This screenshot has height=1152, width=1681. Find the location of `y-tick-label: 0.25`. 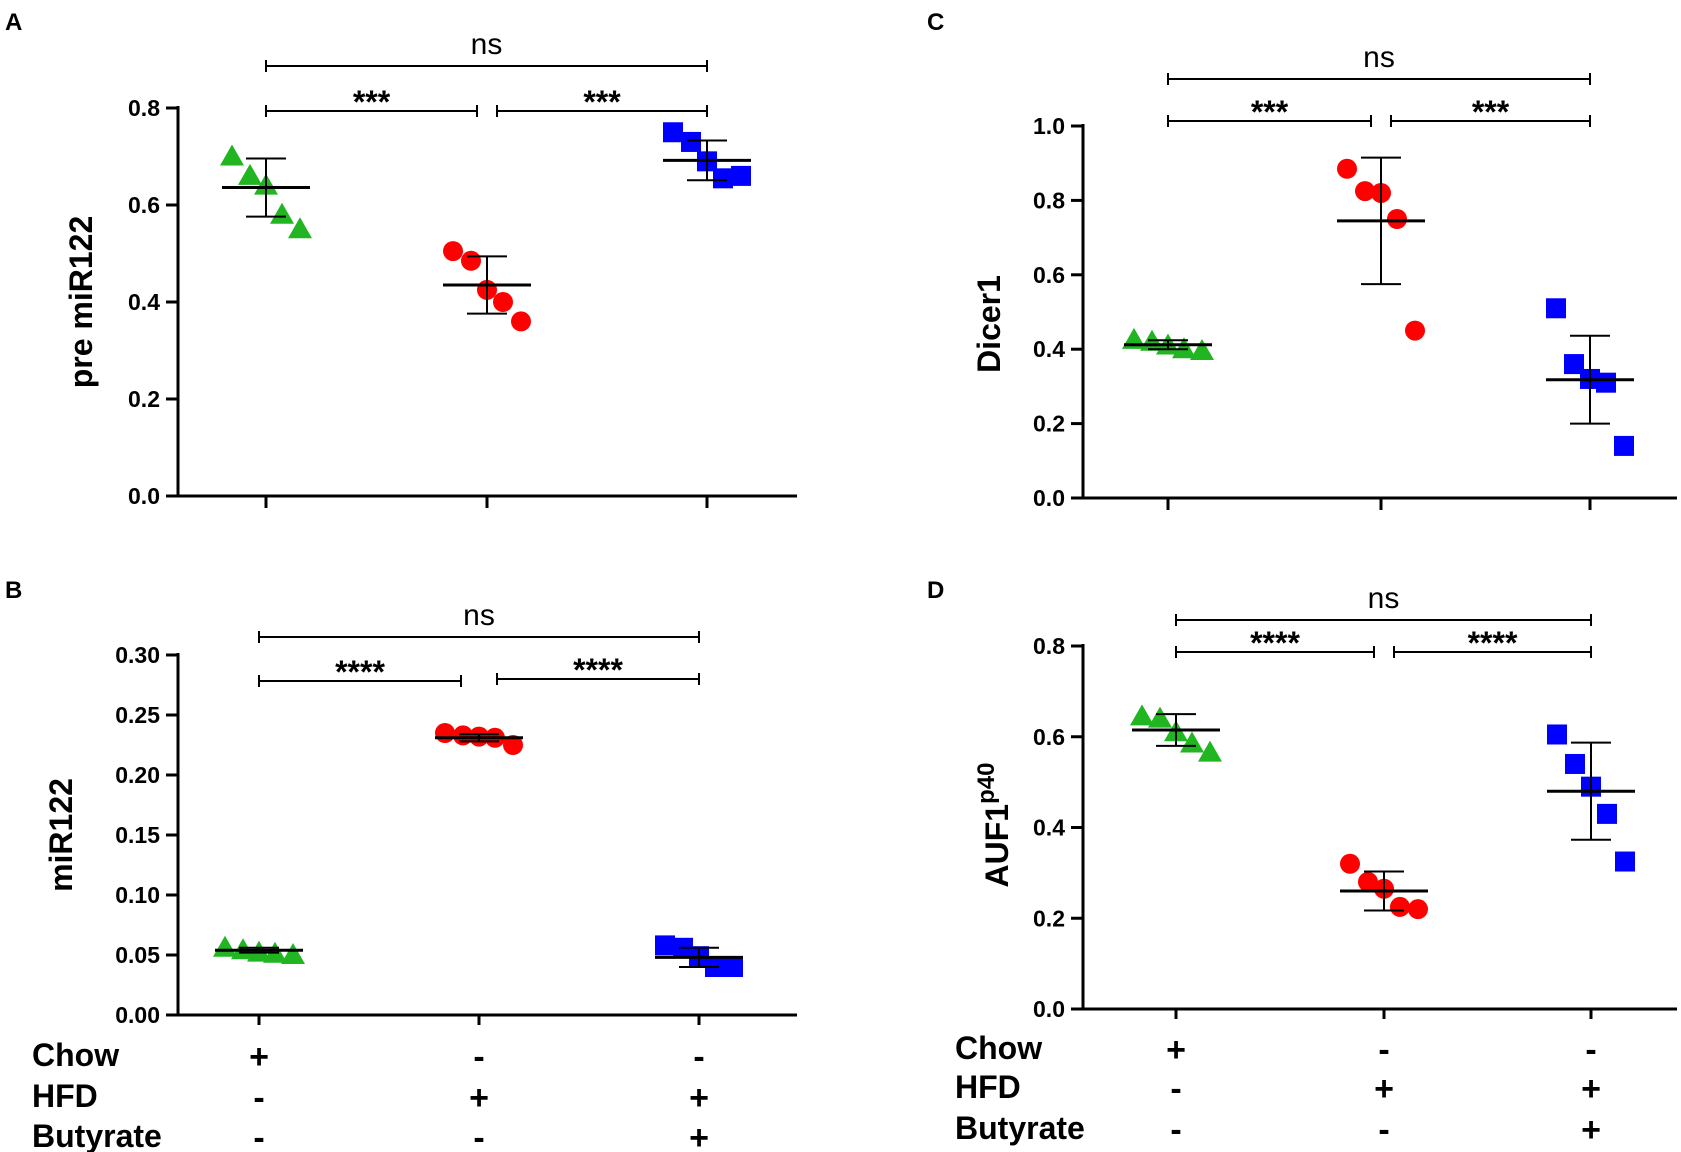

y-tick-label: 0.25 is located at coordinates (137, 715).